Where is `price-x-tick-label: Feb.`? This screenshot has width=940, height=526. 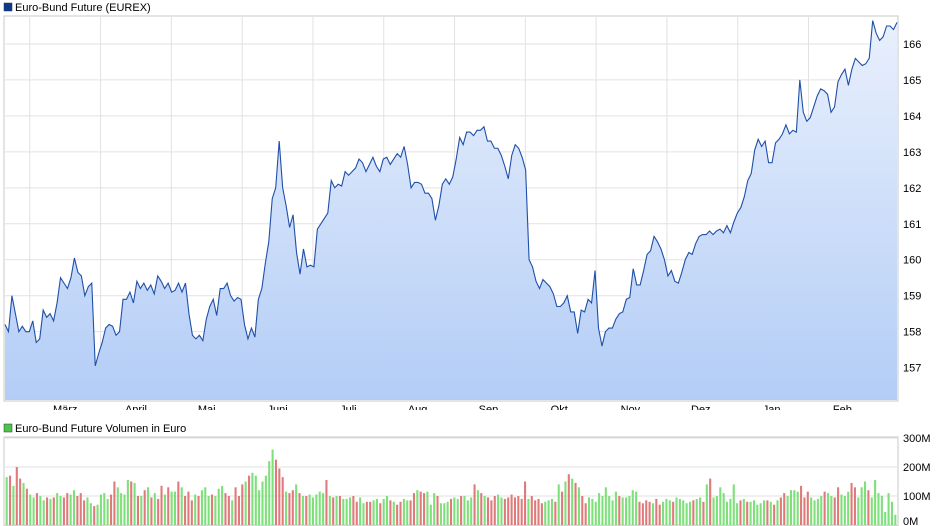
price-x-tick-label: Feb. is located at coordinates (844, 407).